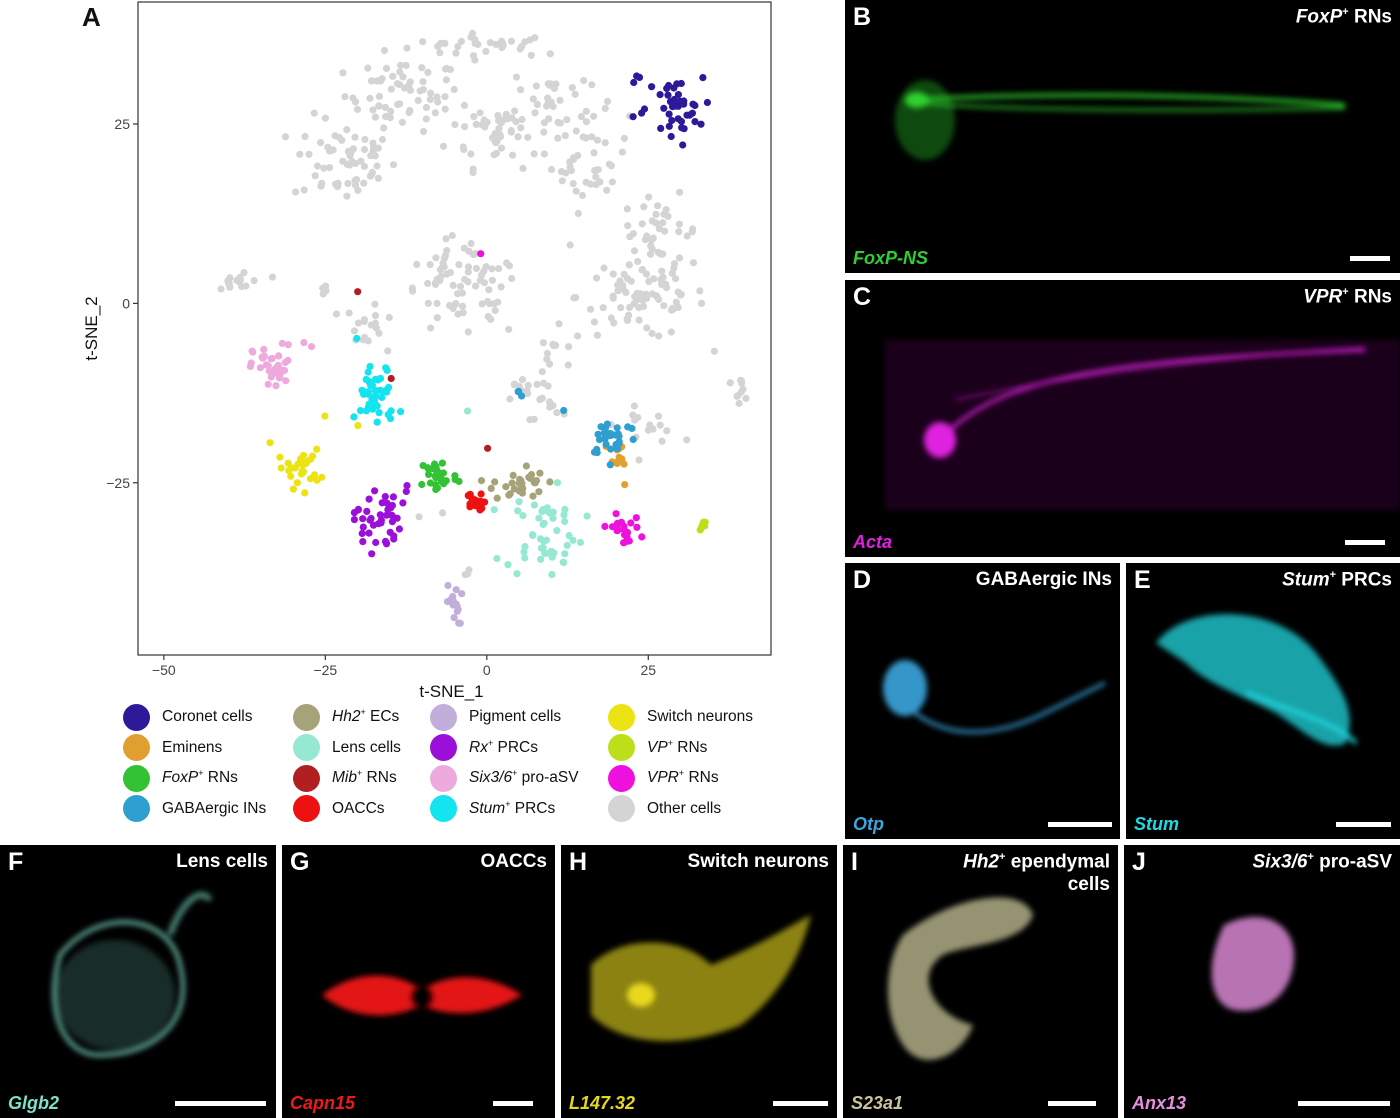 The width and height of the screenshot is (1400, 1118). What do you see at coordinates (391, 378) in the screenshot?
I see `point-mib` at bounding box center [391, 378].